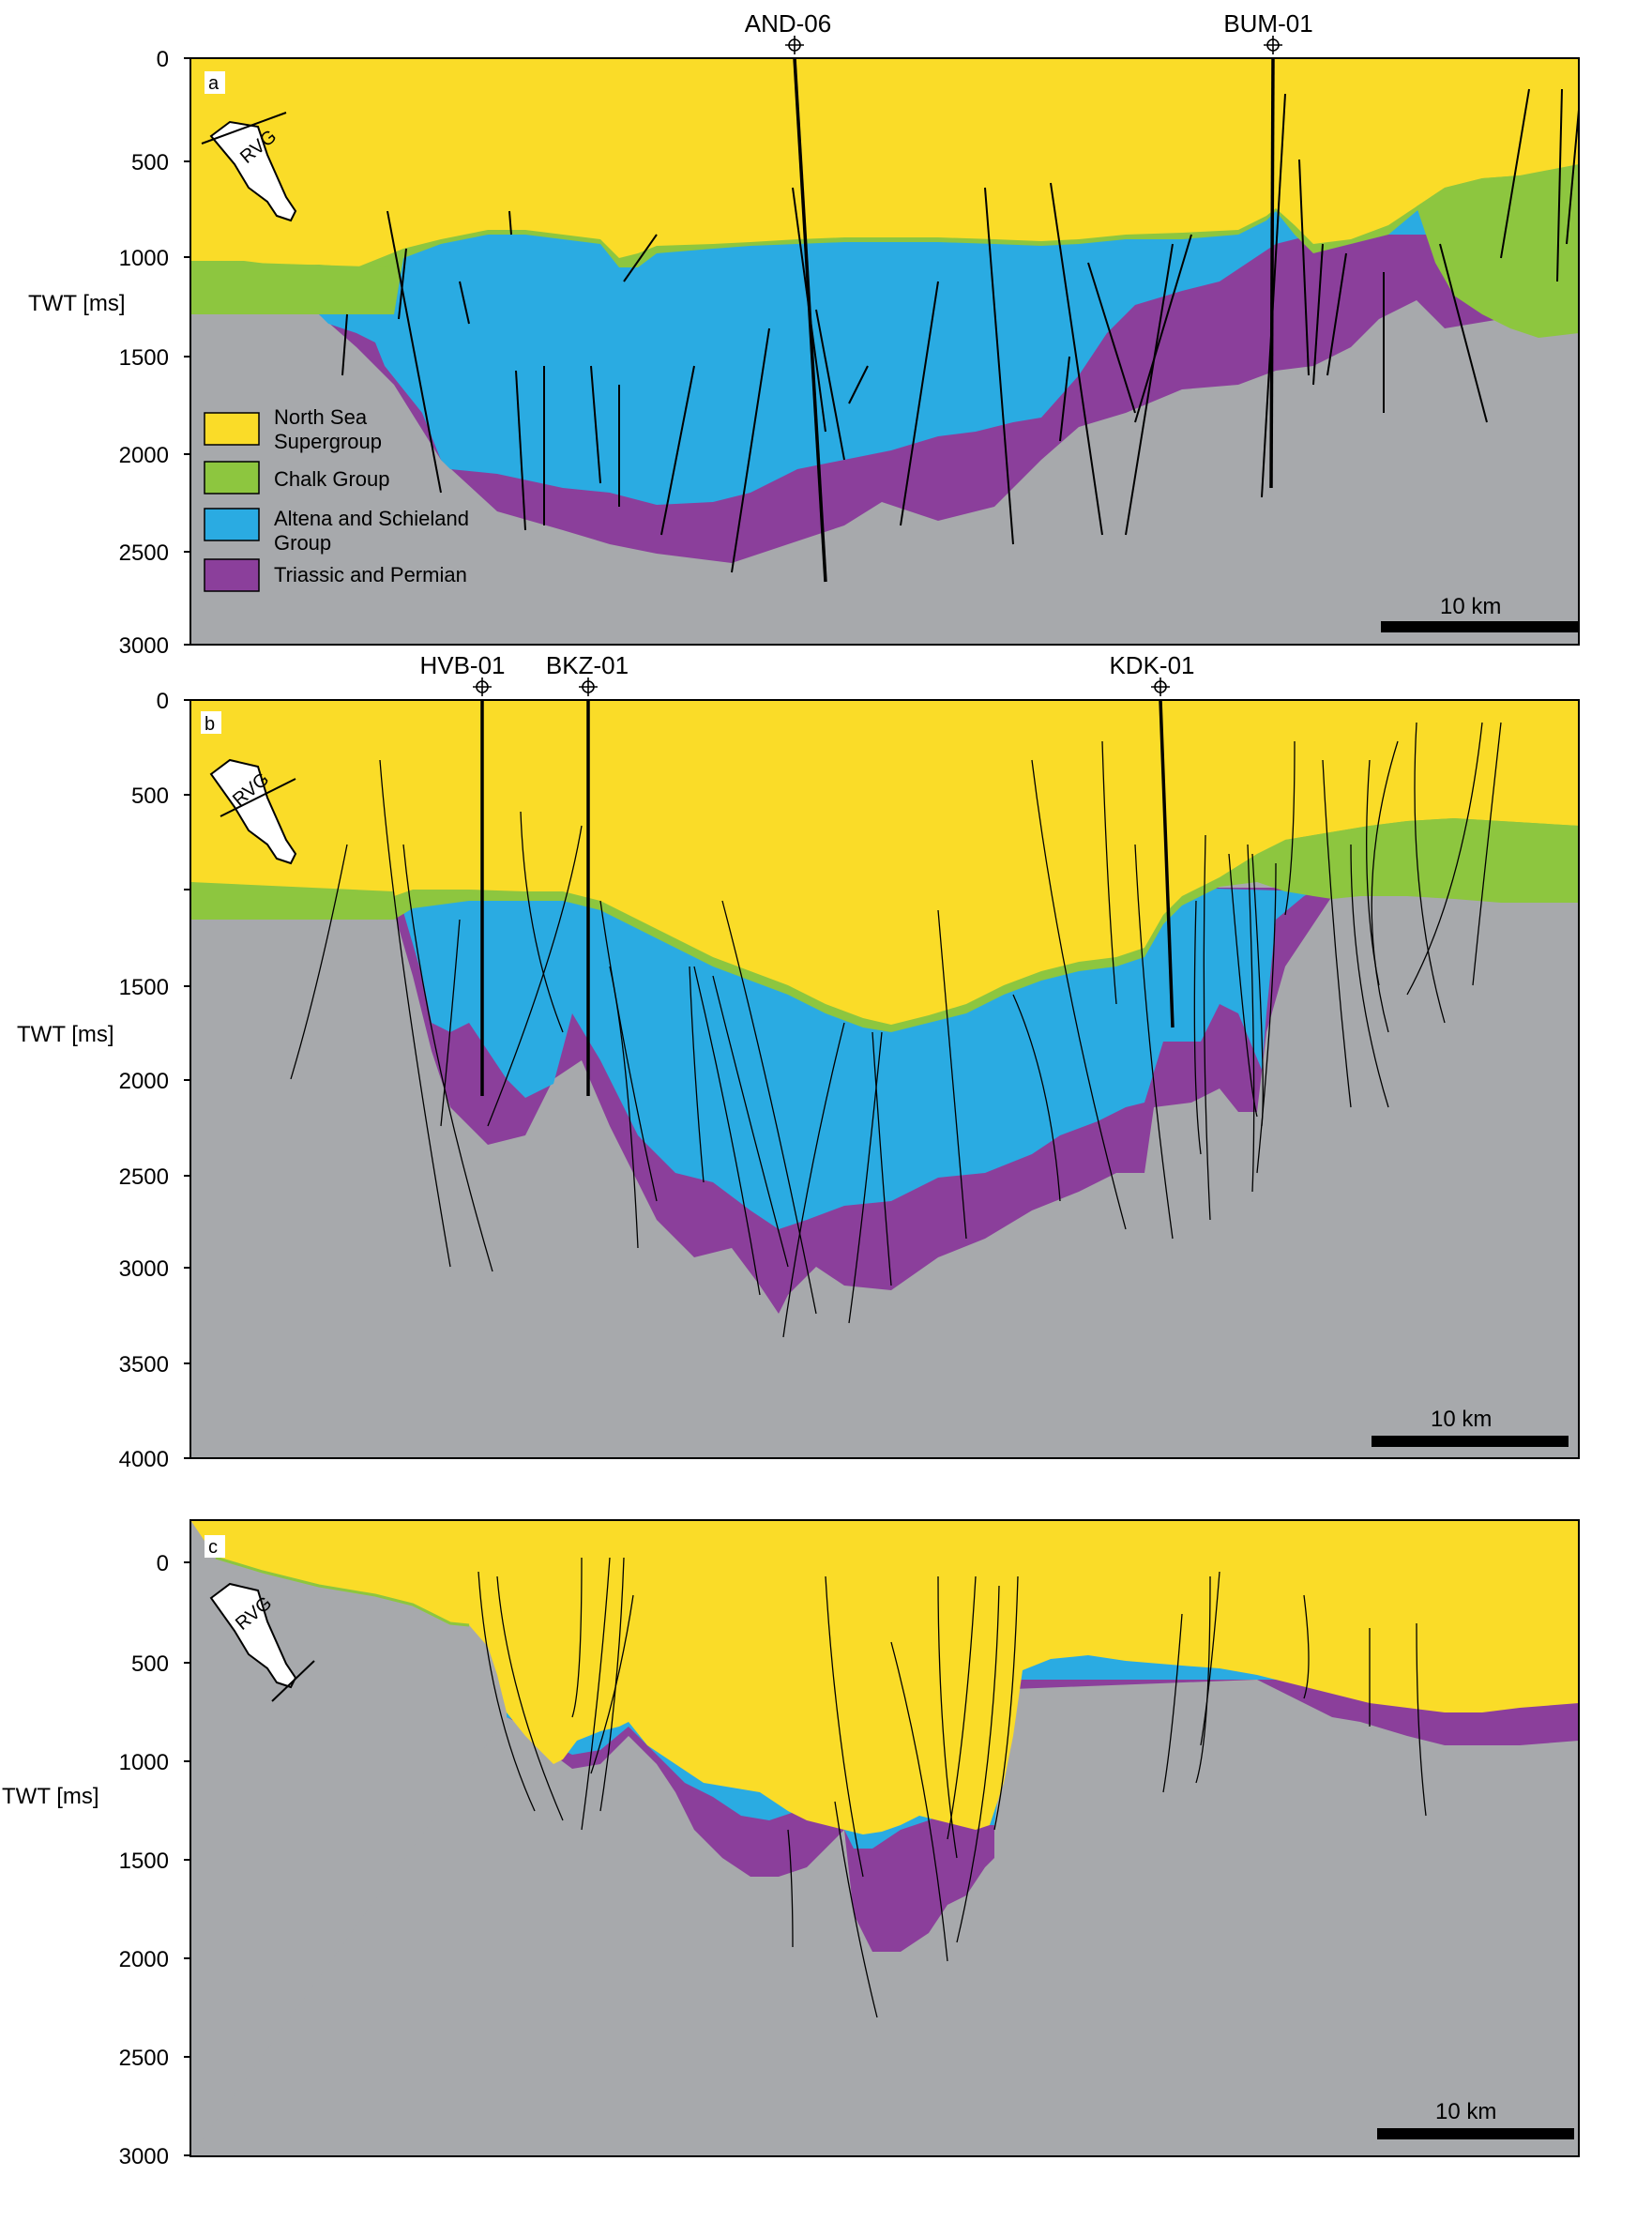  I want to click on panel-a-label-box, so click(215, 82).